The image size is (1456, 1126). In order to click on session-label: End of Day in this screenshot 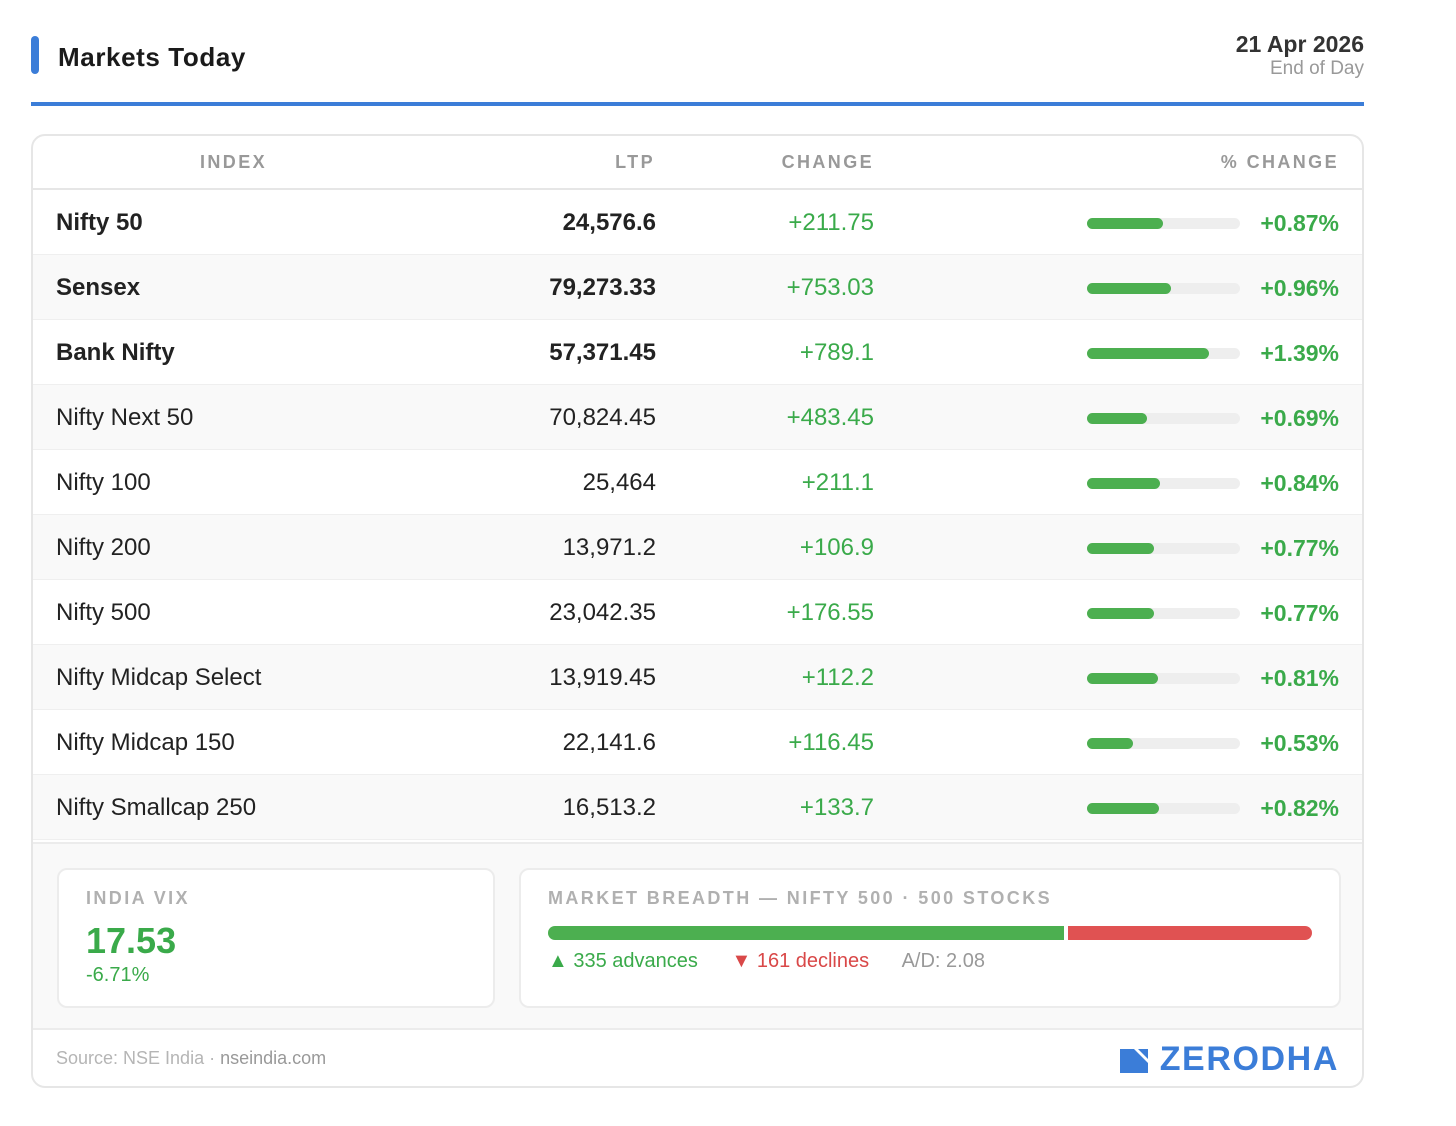, I will do `click(1317, 68)`.